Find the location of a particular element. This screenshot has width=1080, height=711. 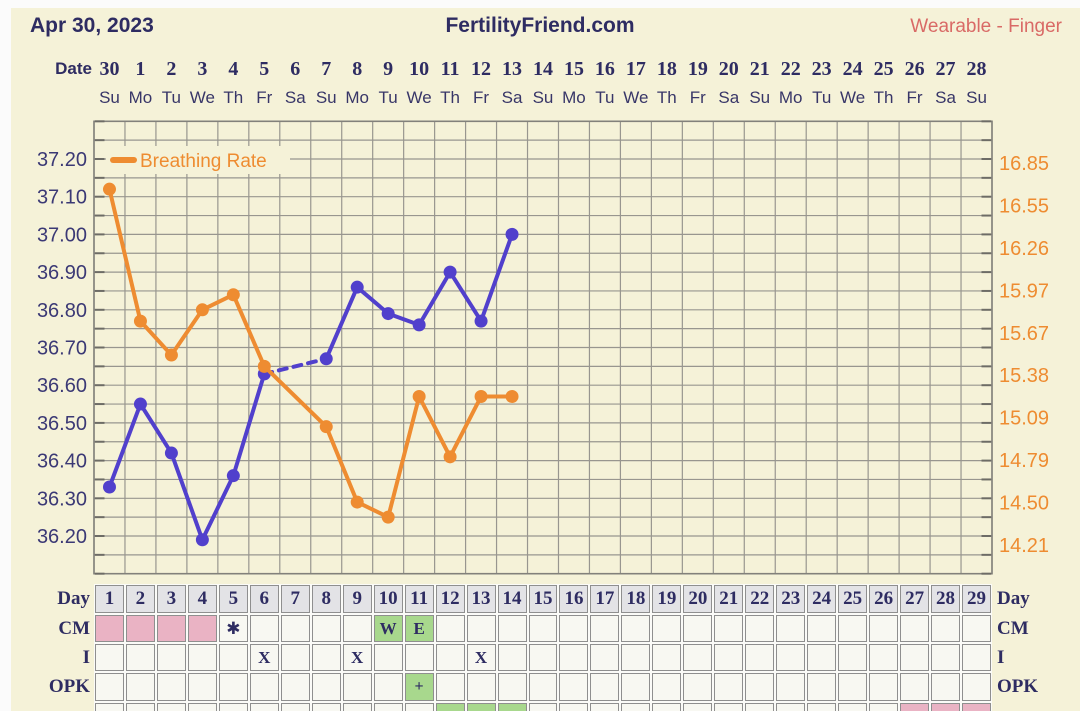

day-cell: 19 is located at coordinates (667, 599).